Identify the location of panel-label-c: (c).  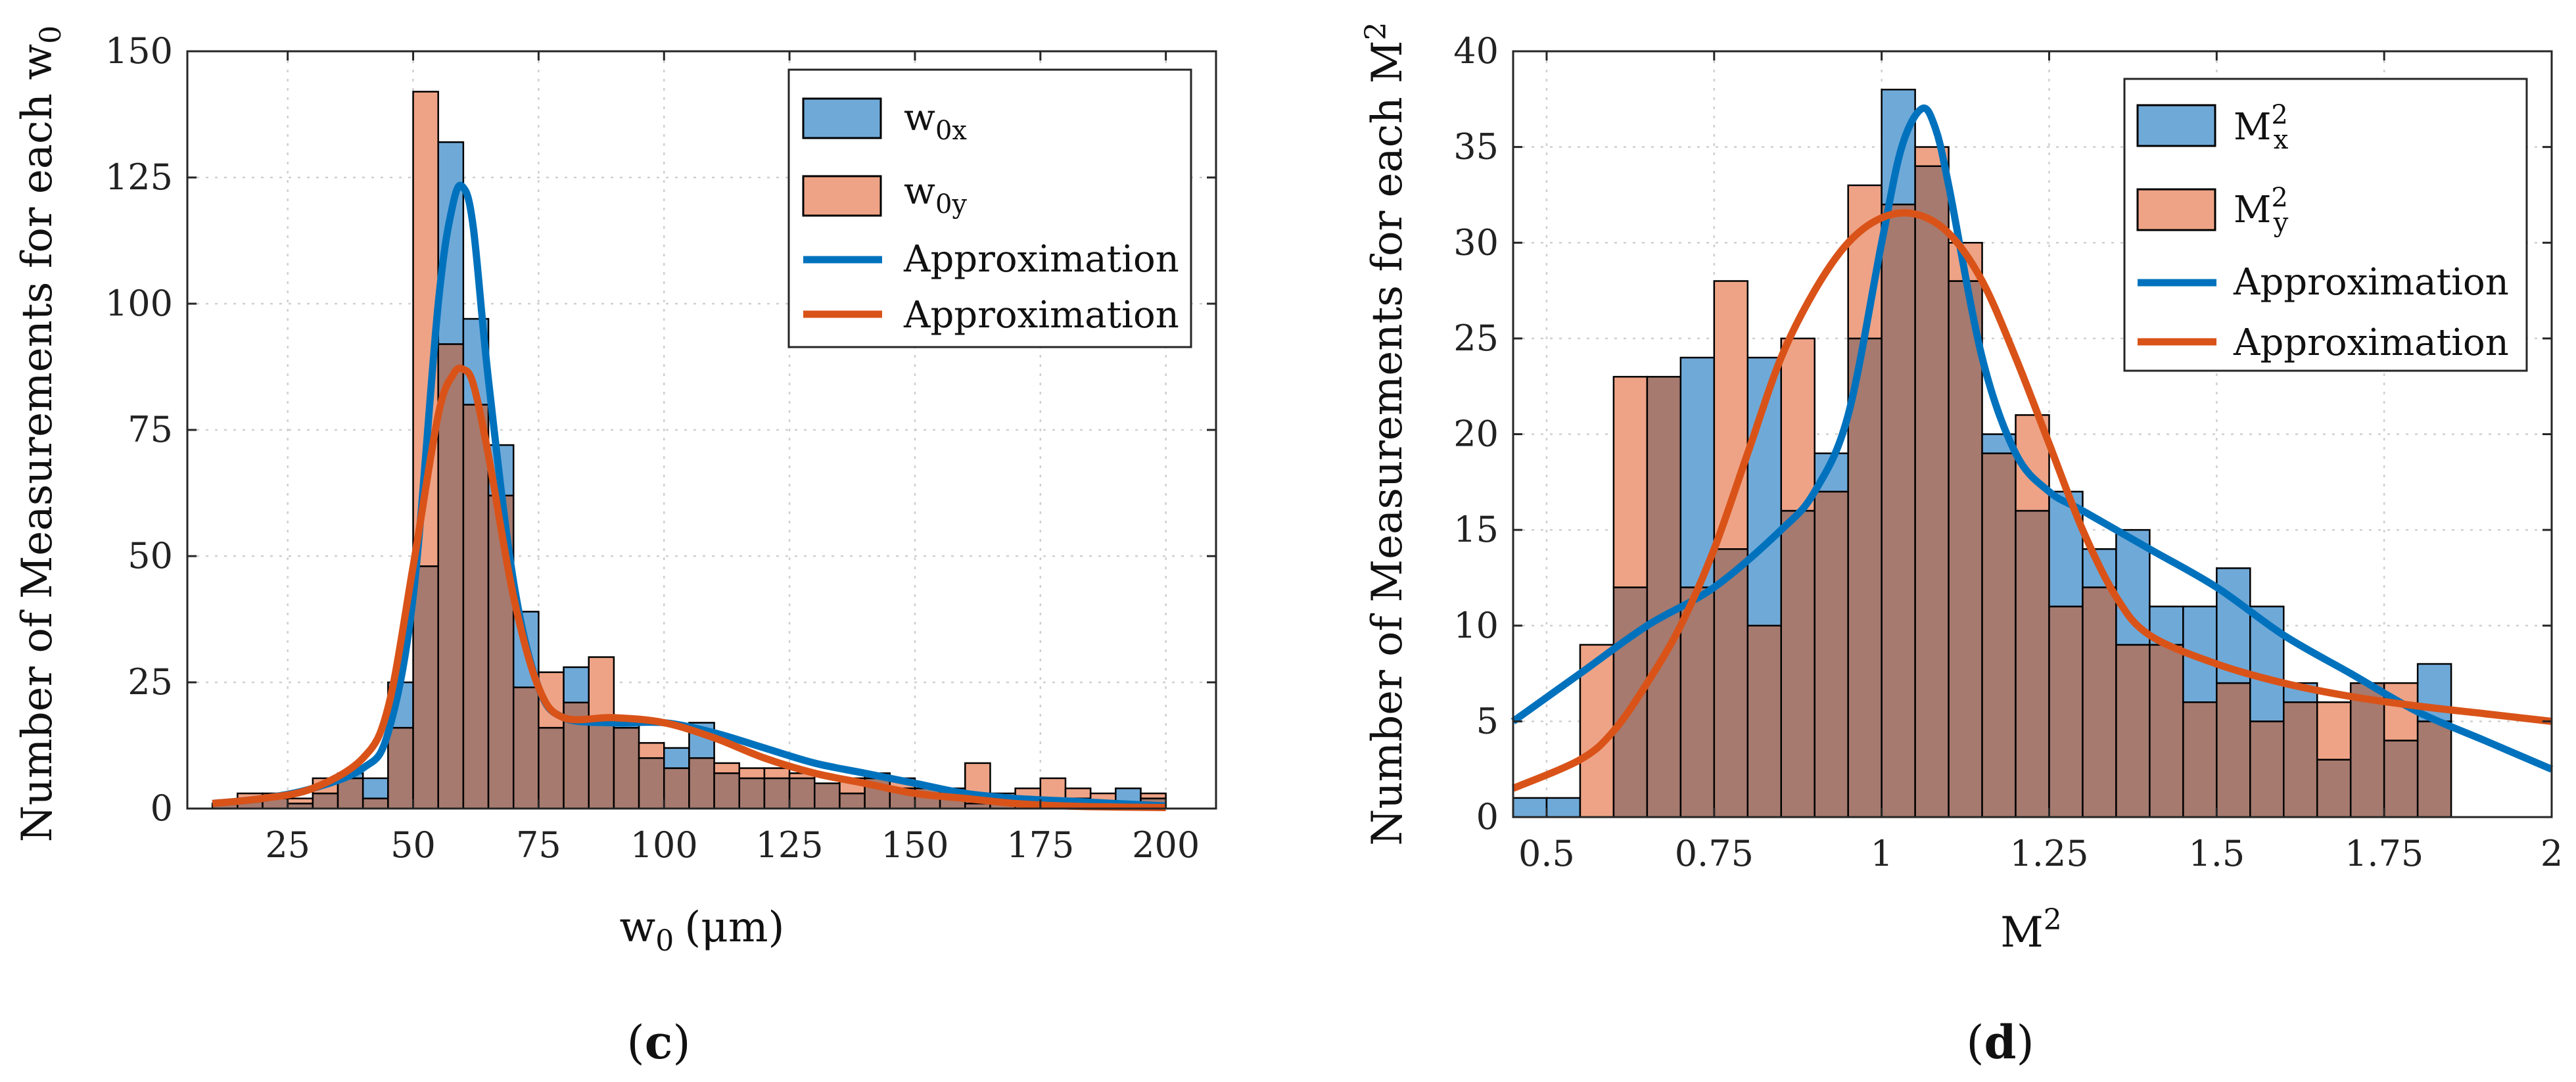
(658, 1042).